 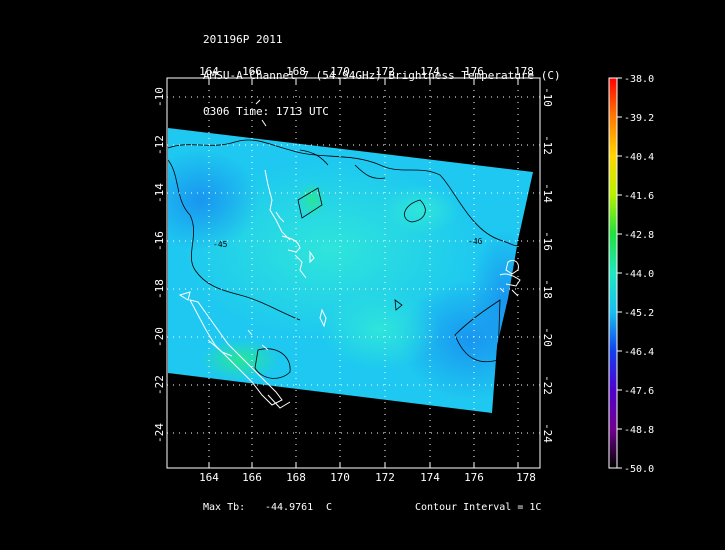 What do you see at coordinates (159, 265) in the screenshot?
I see `lat-labels-left: -10 -12 -14 -16 -18 -20 -22 -24` at bounding box center [159, 265].